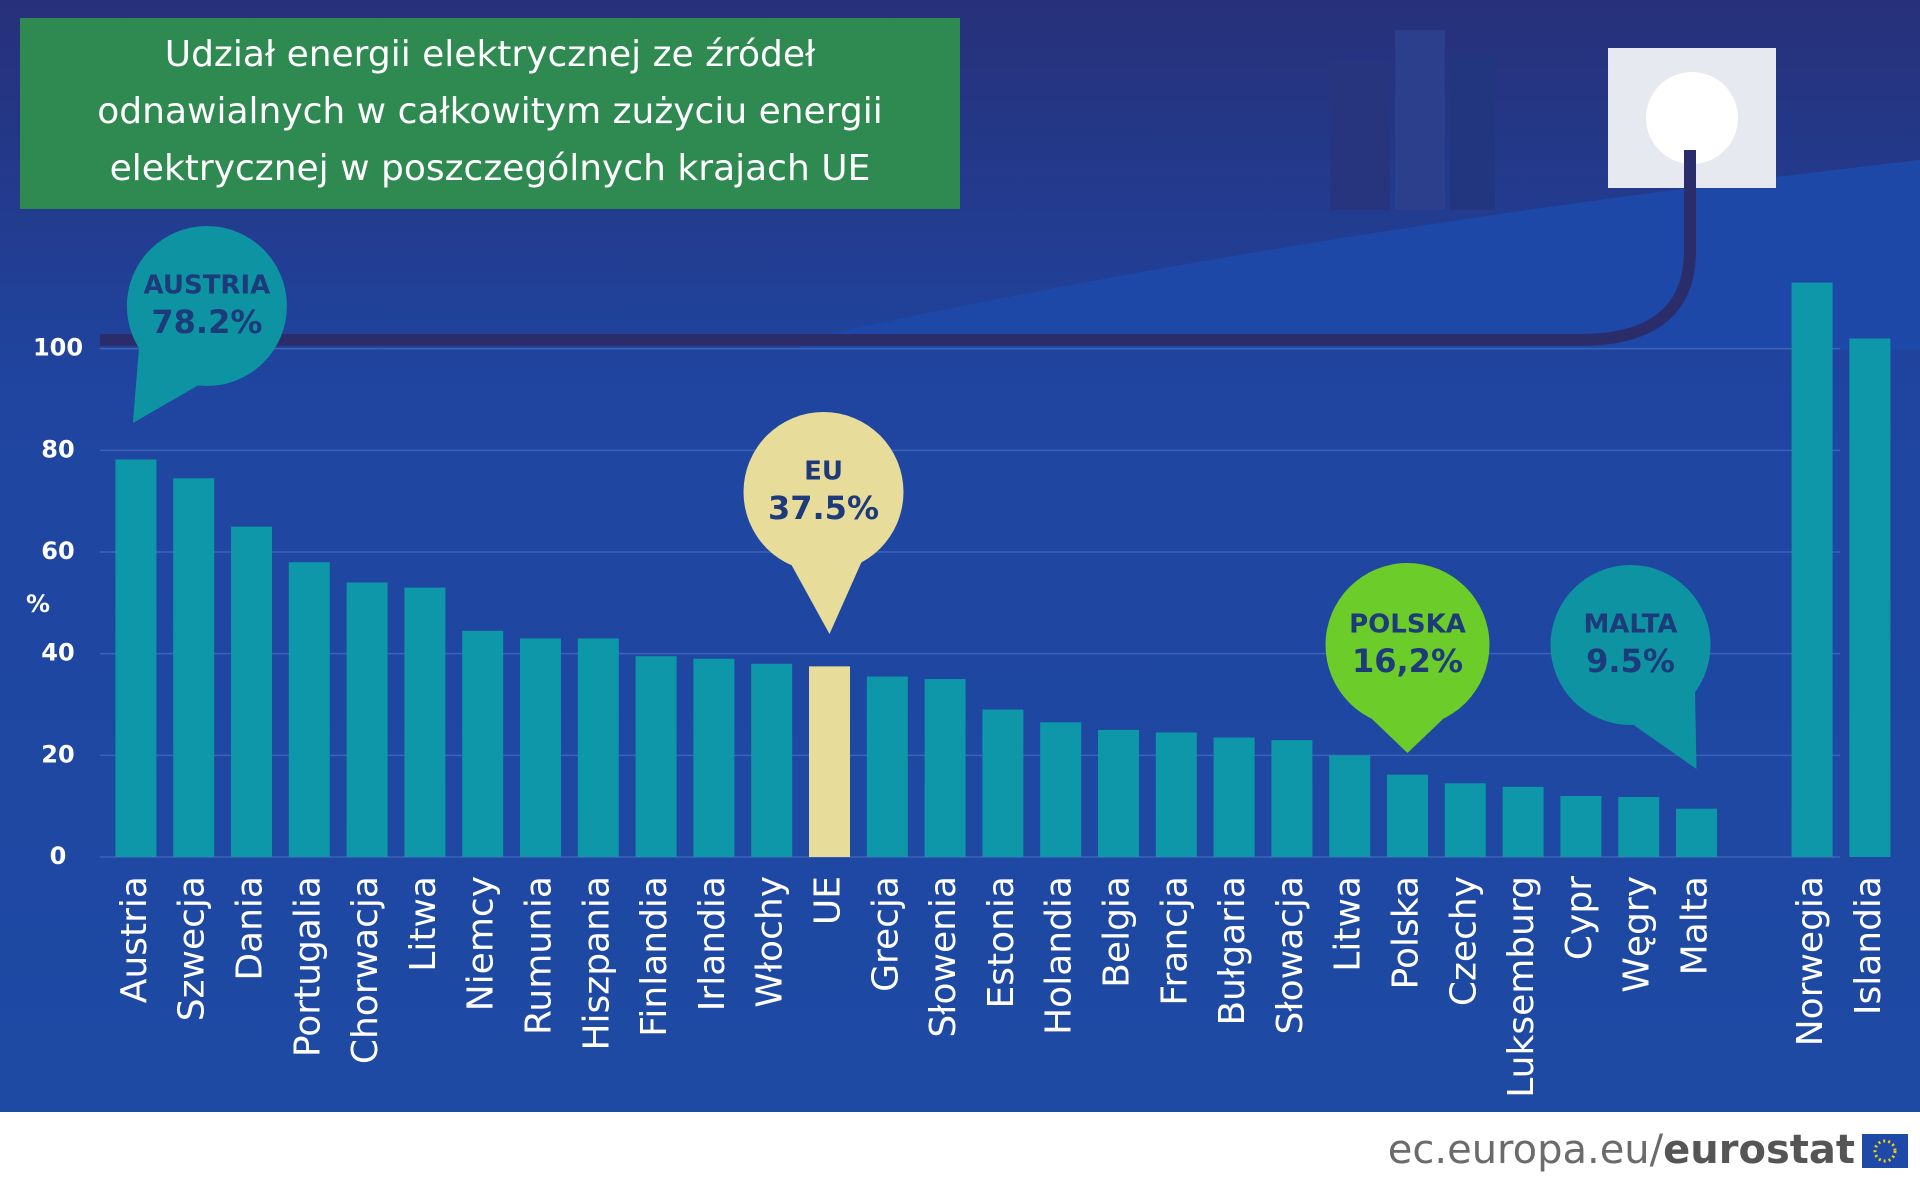  What do you see at coordinates (823, 508) in the screenshot?
I see `callout-value: 37.5%` at bounding box center [823, 508].